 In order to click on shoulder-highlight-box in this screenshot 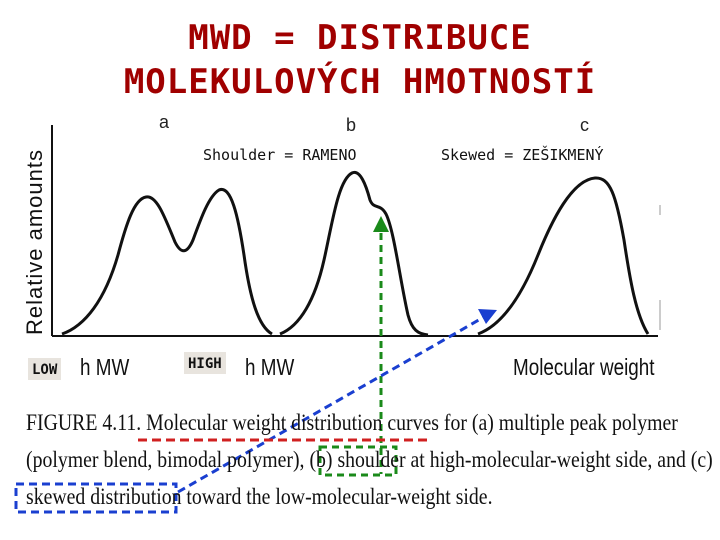, I will do `click(358, 461)`.